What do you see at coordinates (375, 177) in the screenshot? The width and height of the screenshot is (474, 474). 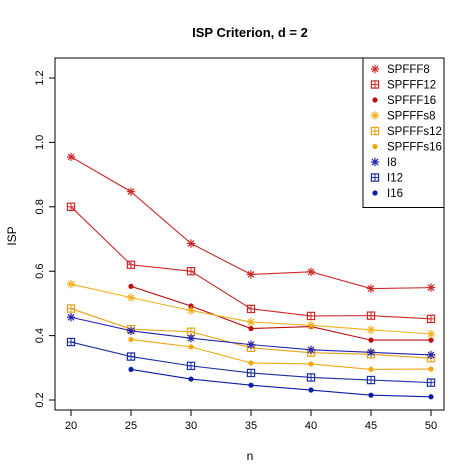 I see `legend-marker-i12` at bounding box center [375, 177].